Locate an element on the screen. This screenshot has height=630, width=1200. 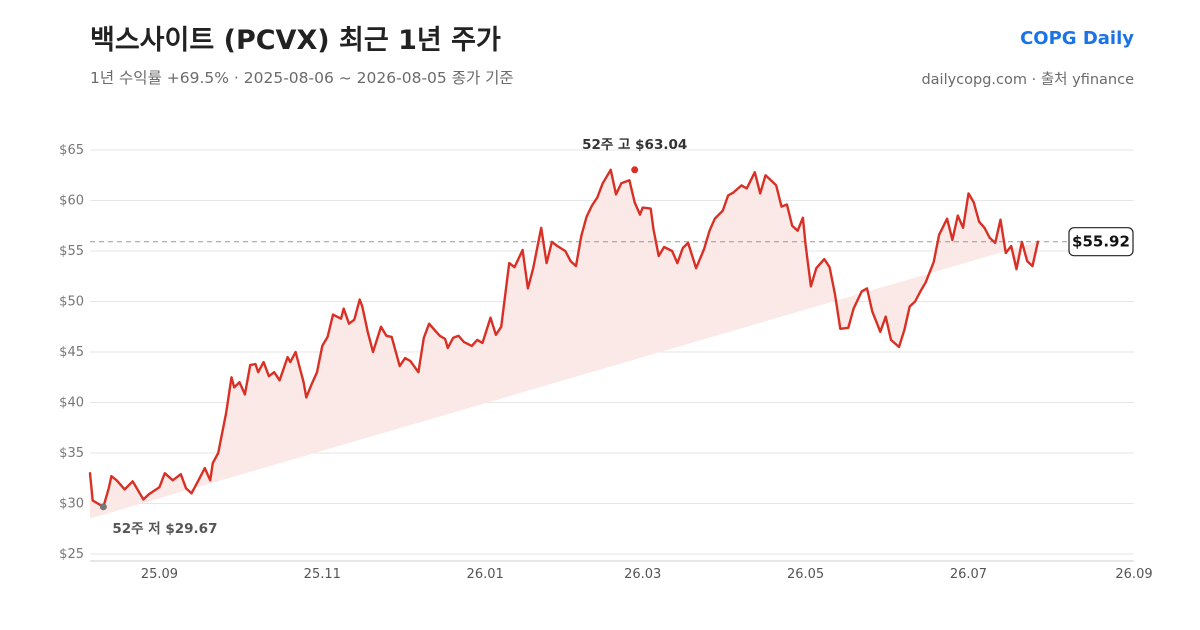
brand-label: COPG Daily is located at coordinates (1077, 38).